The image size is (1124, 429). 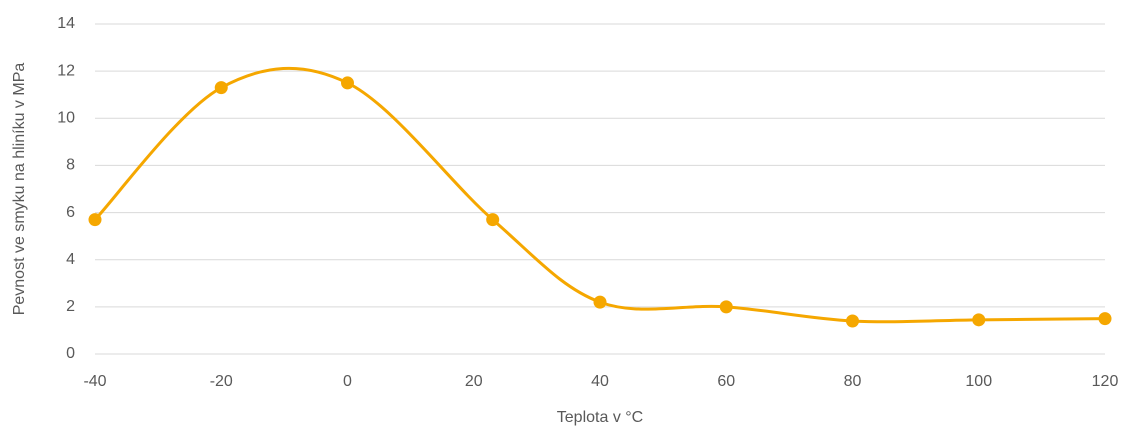 What do you see at coordinates (94, 381) in the screenshot?
I see `x-tick-label: -40` at bounding box center [94, 381].